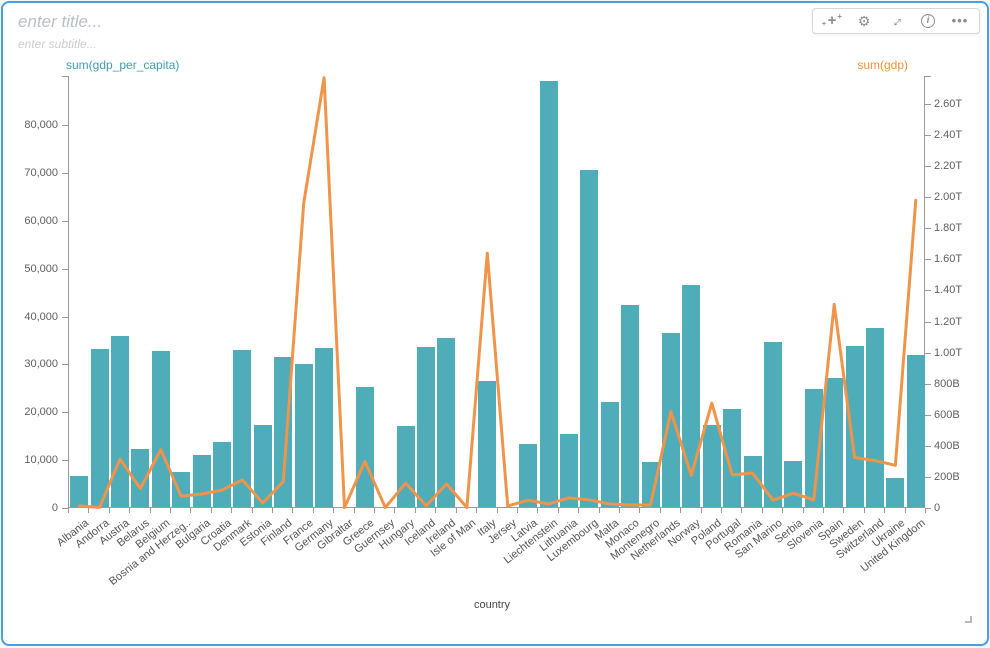 This screenshot has height=648, width=990. Describe the element at coordinates (928, 21) in the screenshot. I see `info-icon: i` at that location.